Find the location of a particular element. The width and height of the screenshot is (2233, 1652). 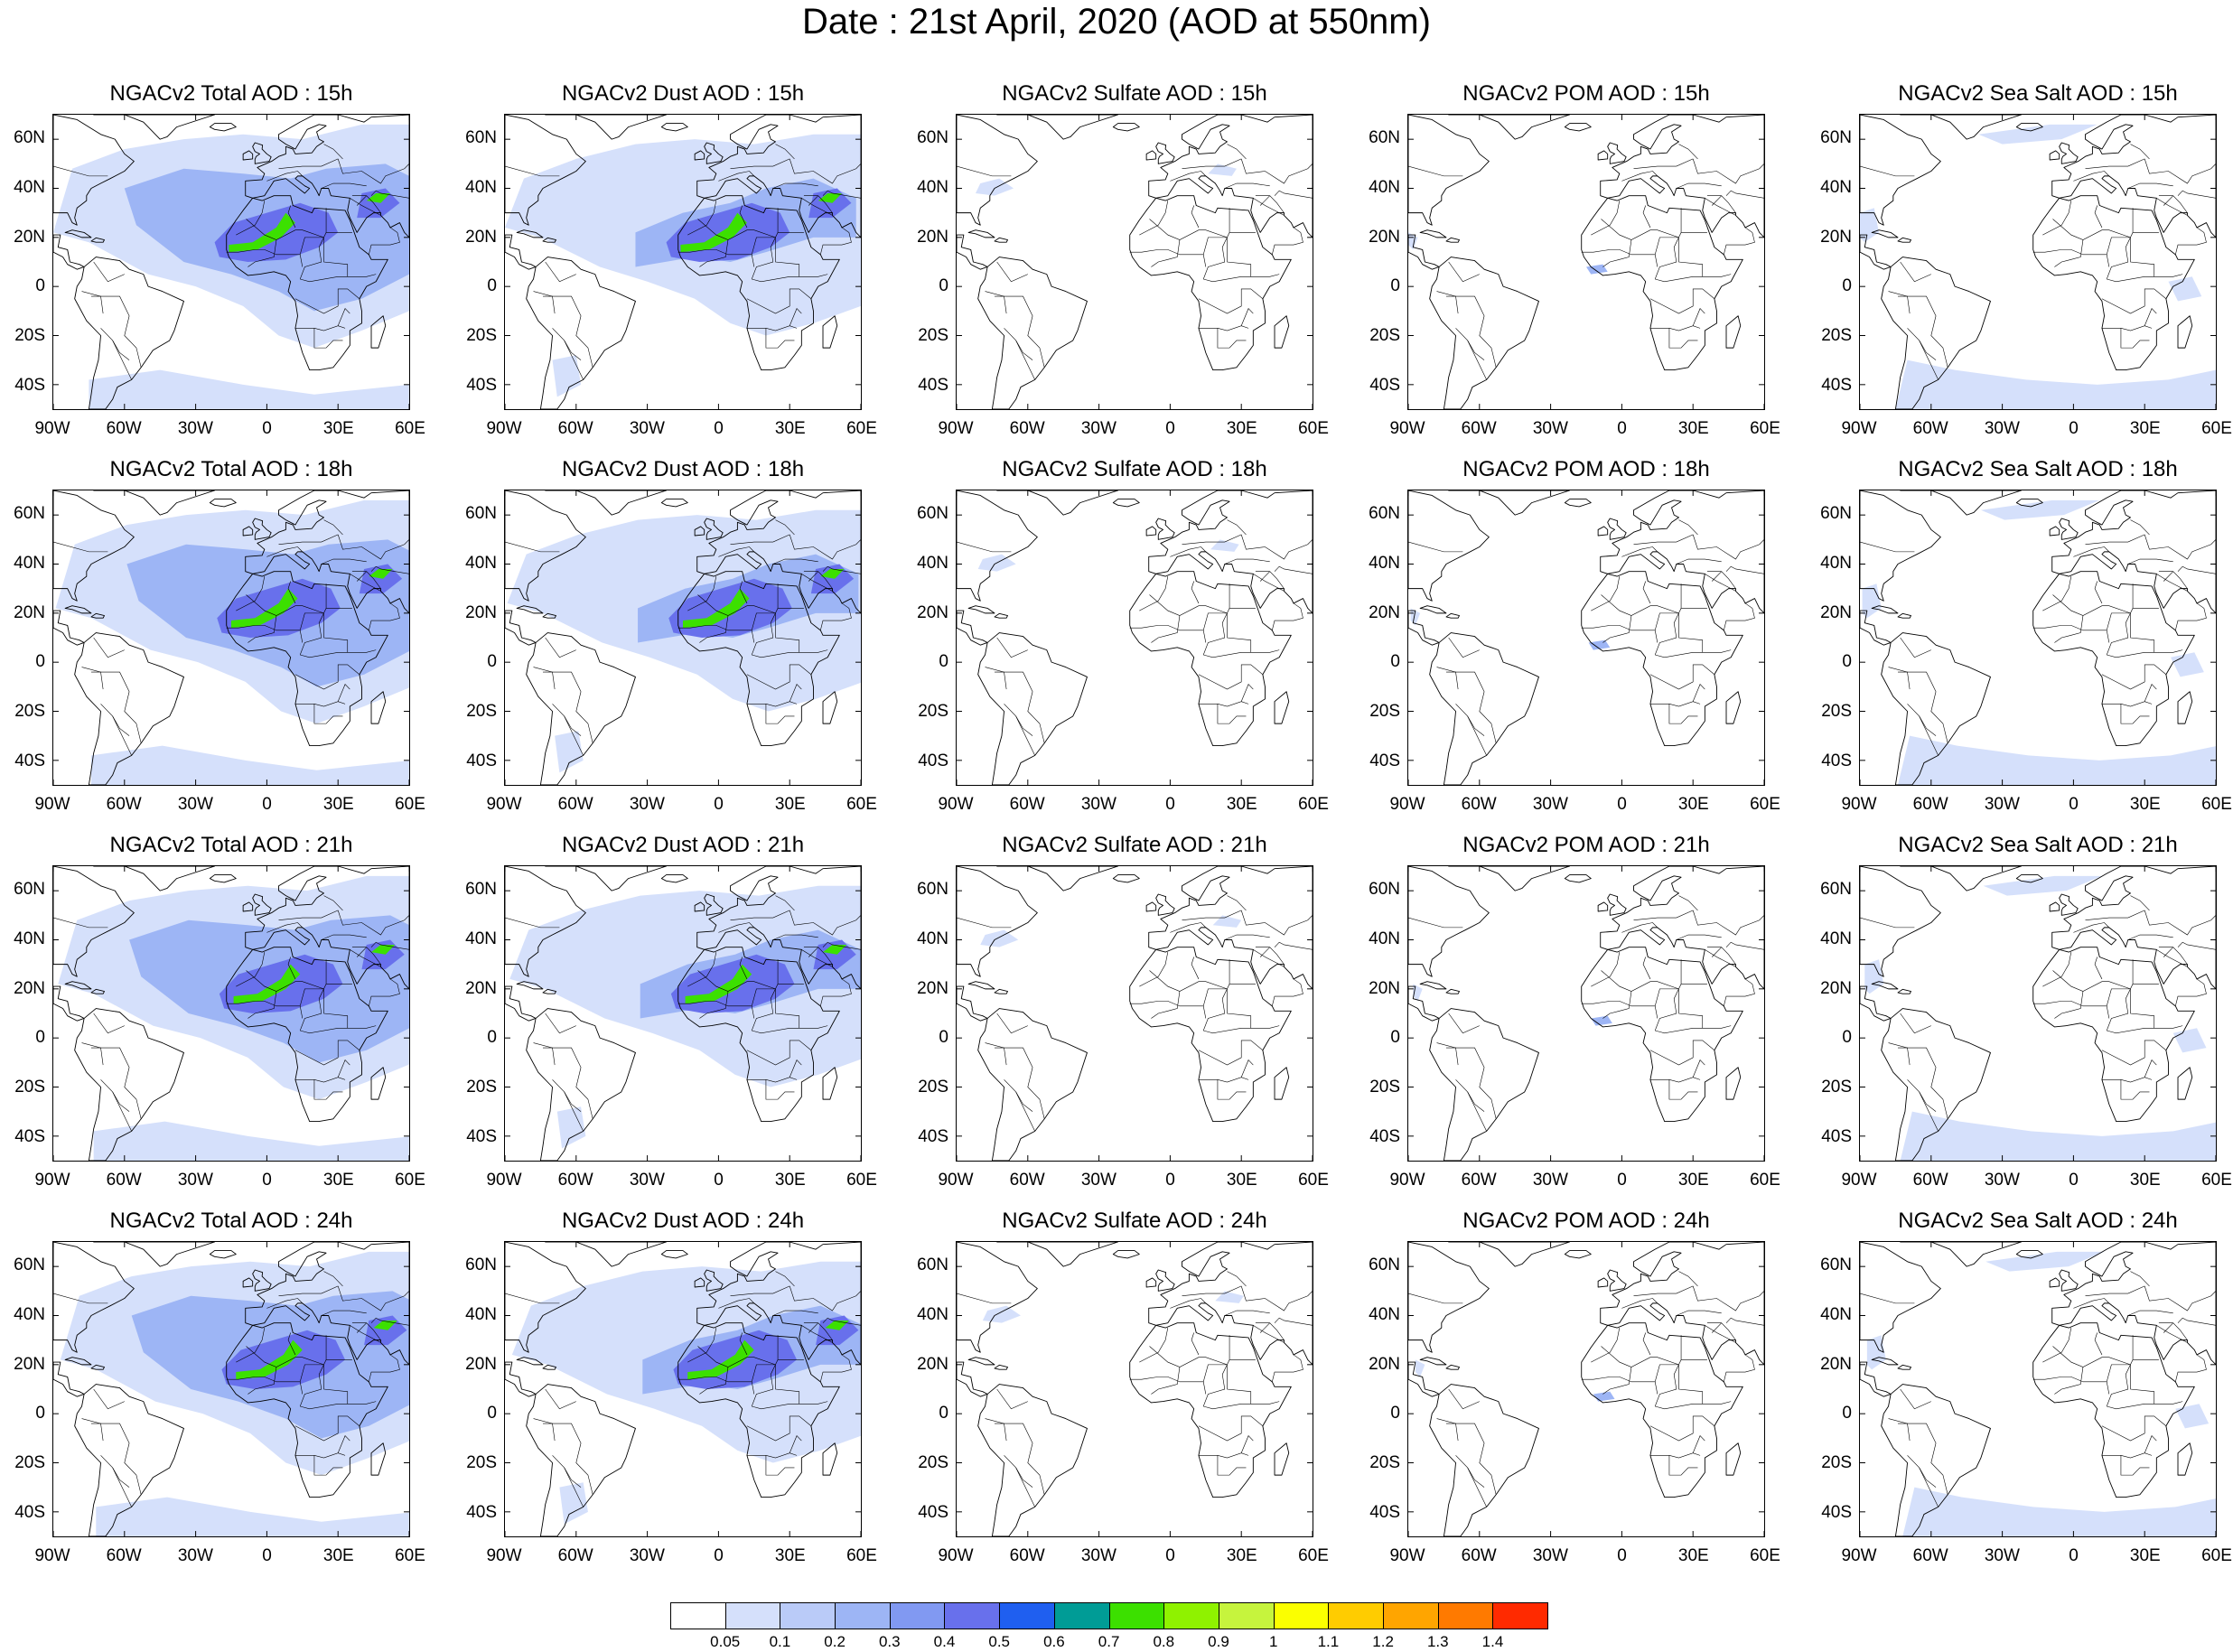

lon-label: 60E is located at coordinates (1765, 429).